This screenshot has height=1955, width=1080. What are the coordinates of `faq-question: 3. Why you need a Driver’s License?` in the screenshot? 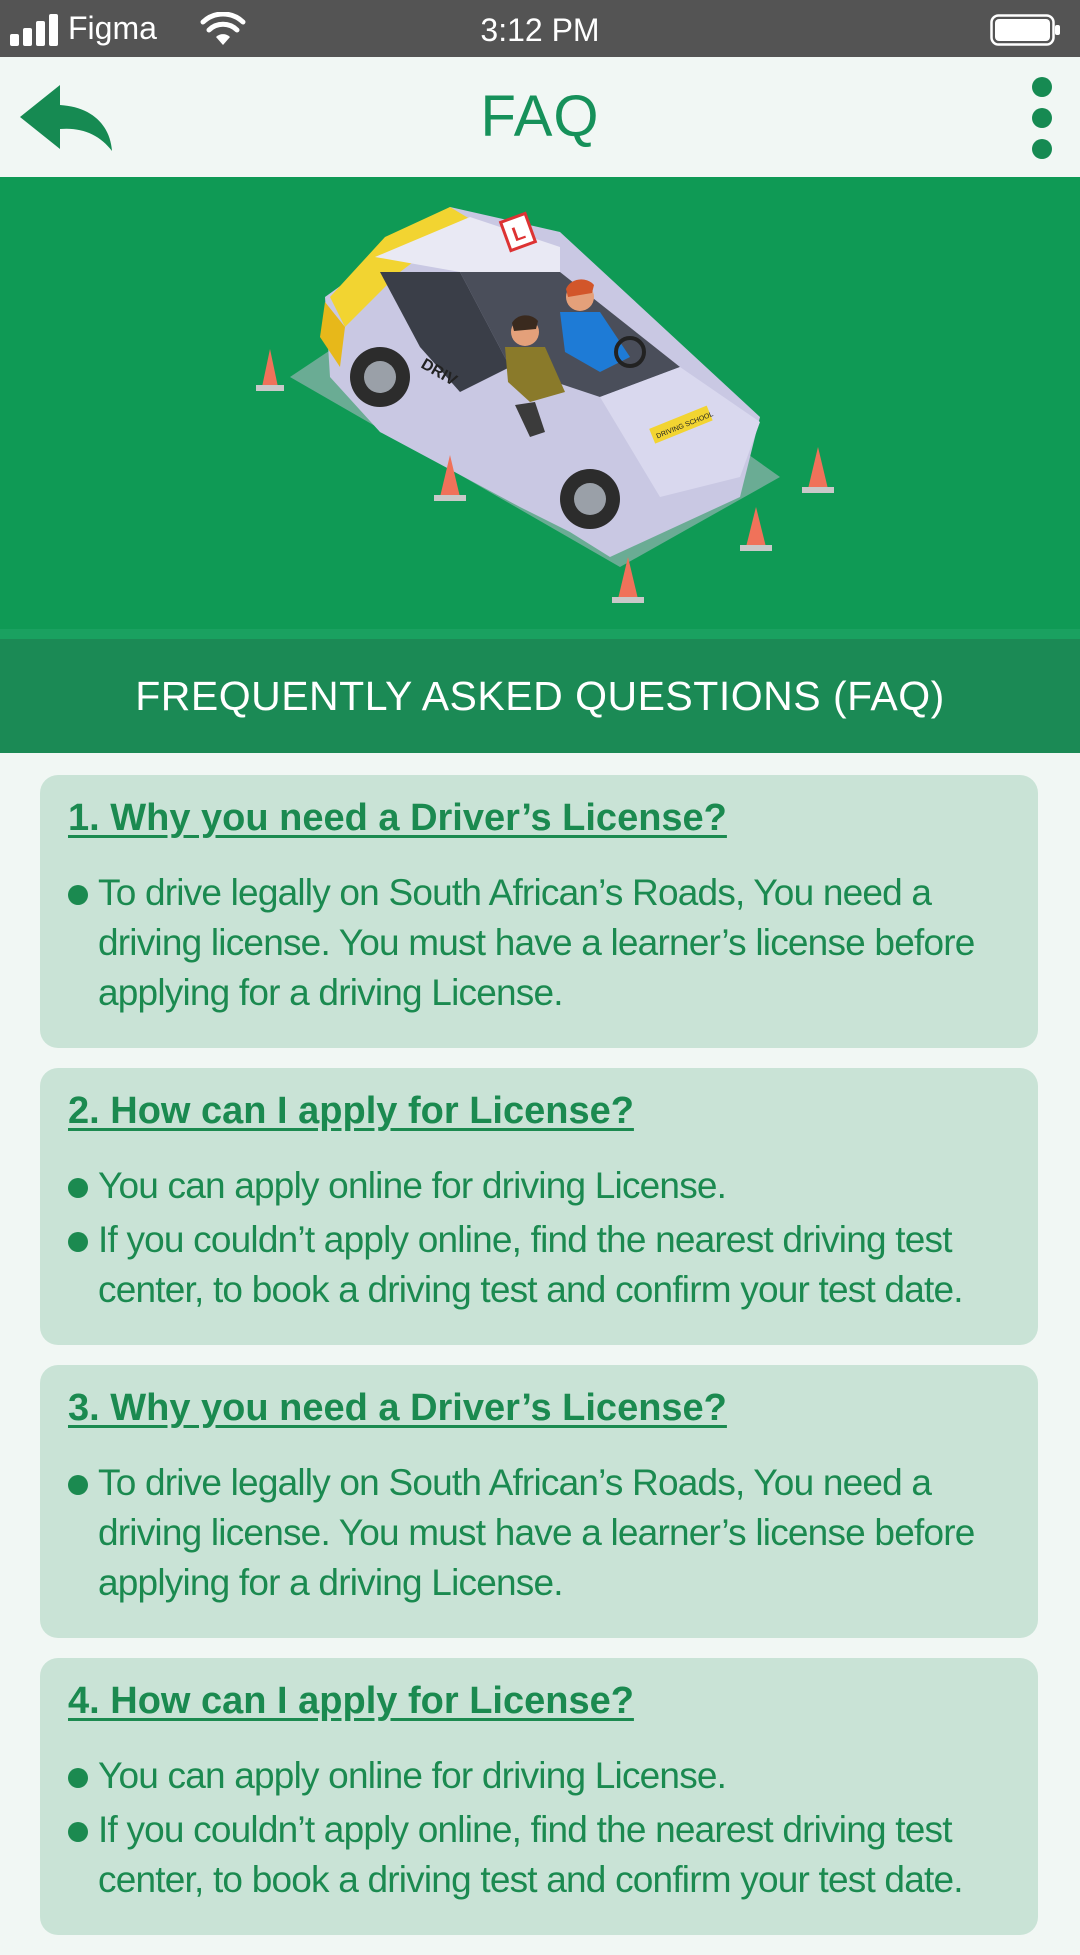 It's located at (397, 1408).